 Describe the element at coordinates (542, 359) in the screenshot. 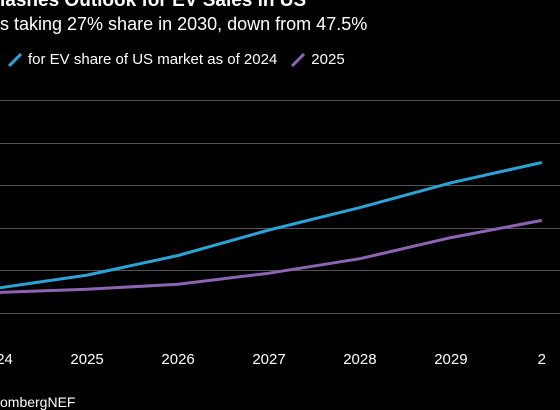

I see `x-tick-label: 2` at that location.